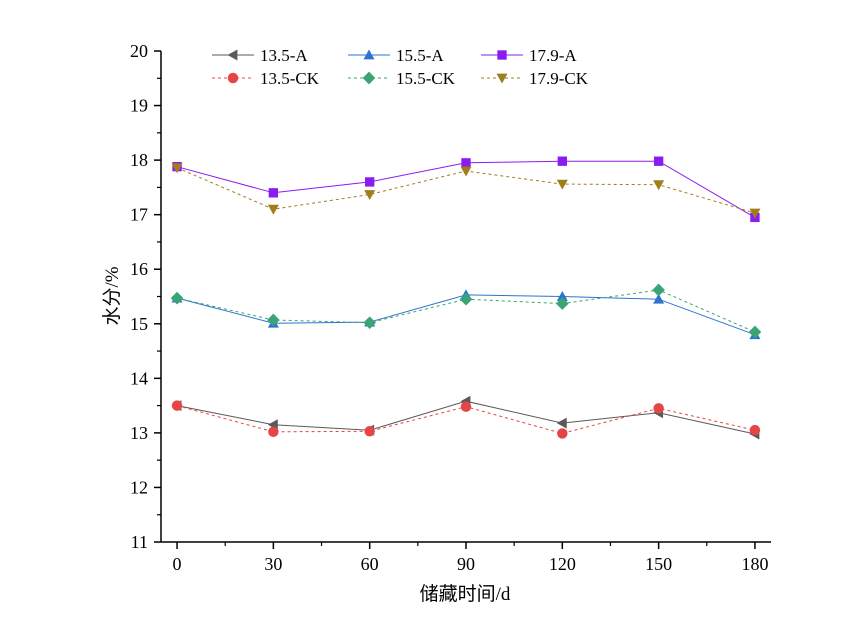  What do you see at coordinates (139, 378) in the screenshot?
I see `y-tick-label: 14` at bounding box center [139, 378].